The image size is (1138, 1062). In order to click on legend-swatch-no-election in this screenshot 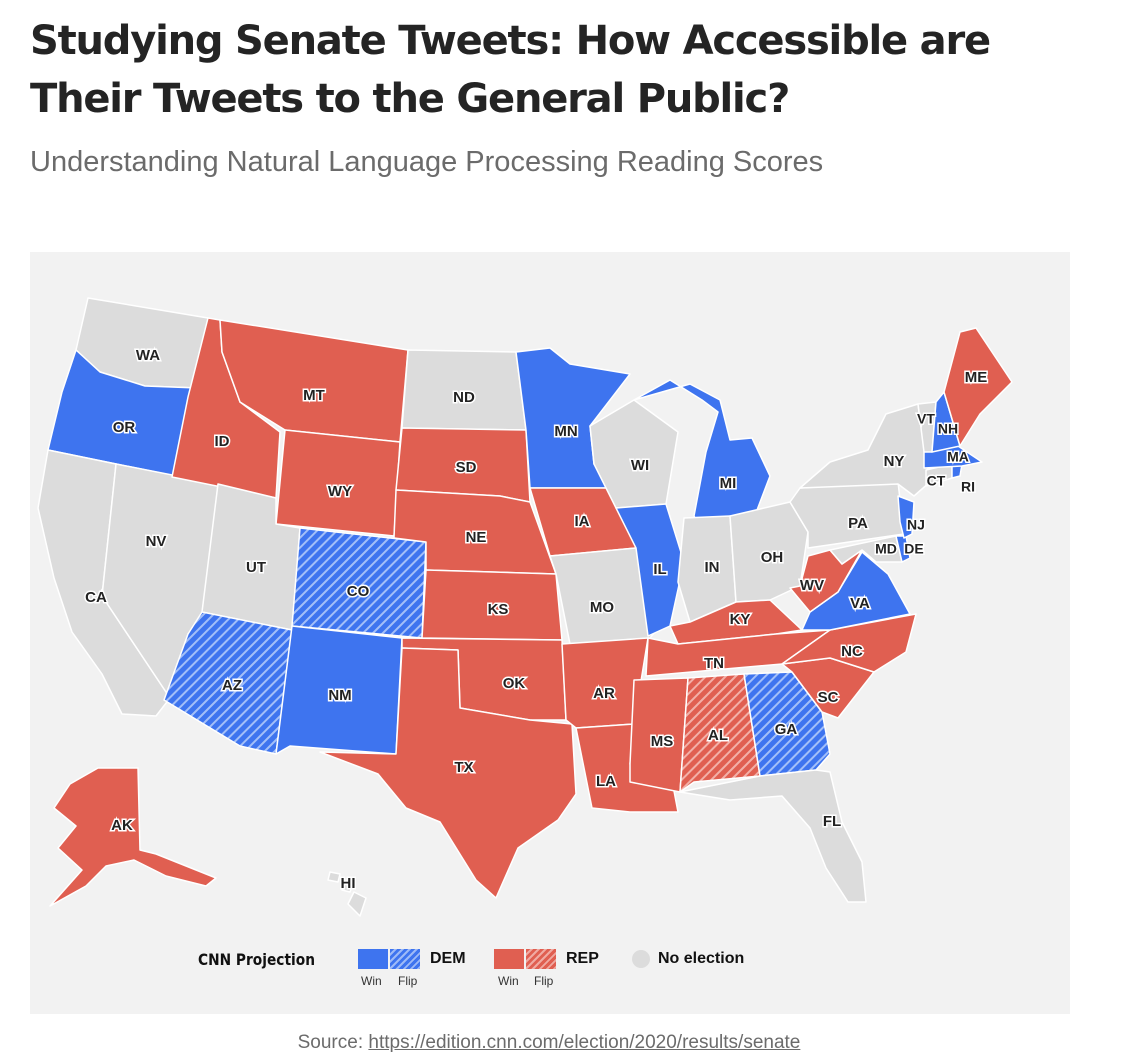, I will do `click(641, 959)`.